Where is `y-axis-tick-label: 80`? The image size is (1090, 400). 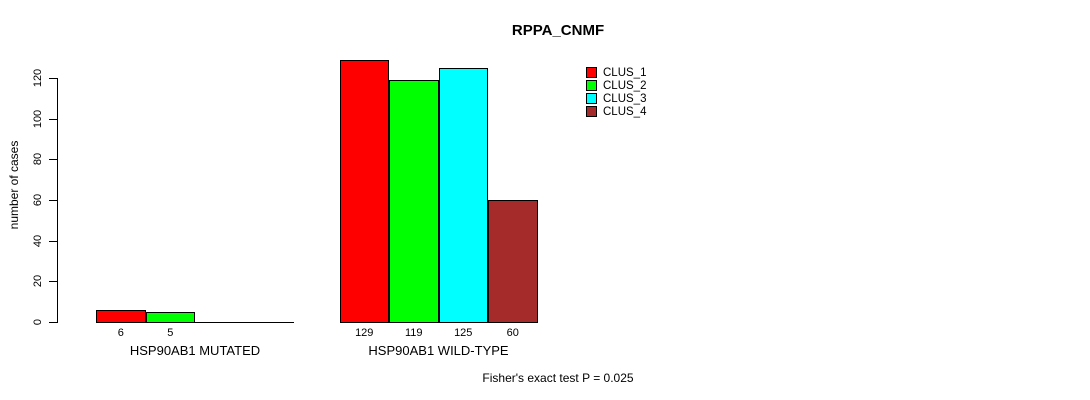
y-axis-tick-label: 80 is located at coordinates (38, 159).